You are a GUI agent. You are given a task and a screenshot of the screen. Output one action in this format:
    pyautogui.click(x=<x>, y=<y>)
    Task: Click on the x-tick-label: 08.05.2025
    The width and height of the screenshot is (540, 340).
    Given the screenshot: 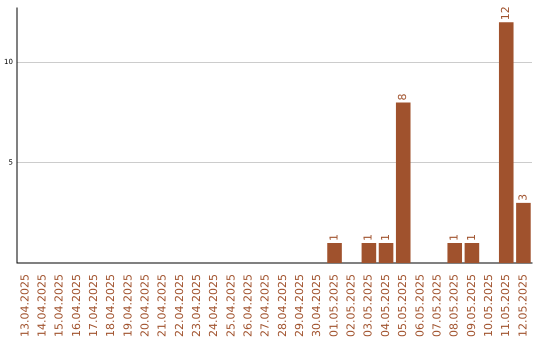 What is the action you would take?
    pyautogui.click(x=454, y=306)
    